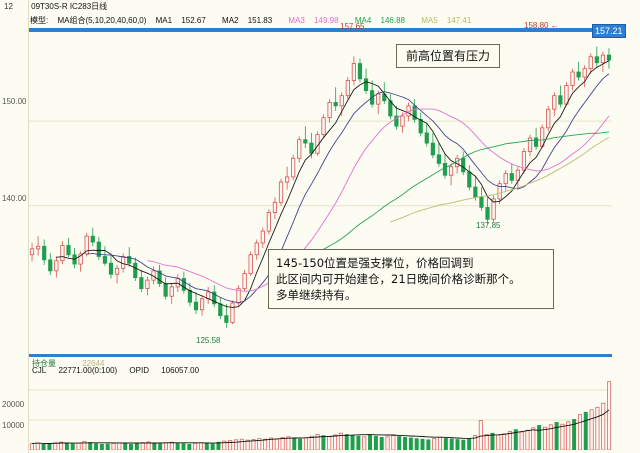  I want to click on instrument-title-row: 12 09T30S-R IC283日线, so click(55, 7).